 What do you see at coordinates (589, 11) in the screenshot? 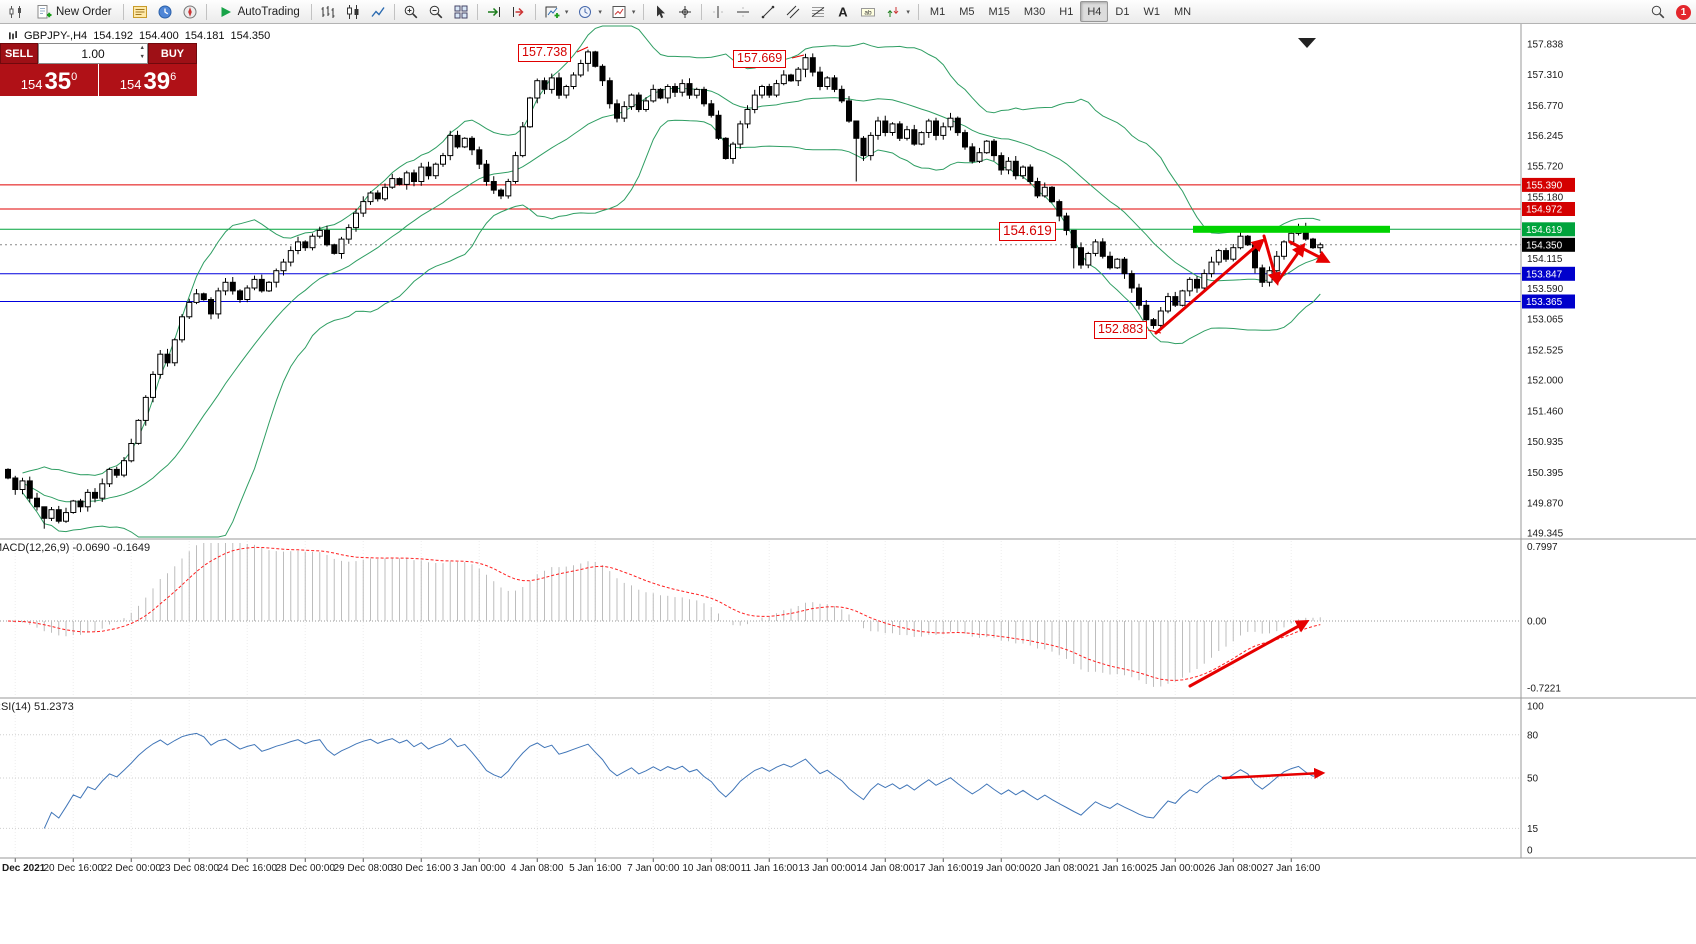
I see `periods-button: ▾` at bounding box center [589, 11].